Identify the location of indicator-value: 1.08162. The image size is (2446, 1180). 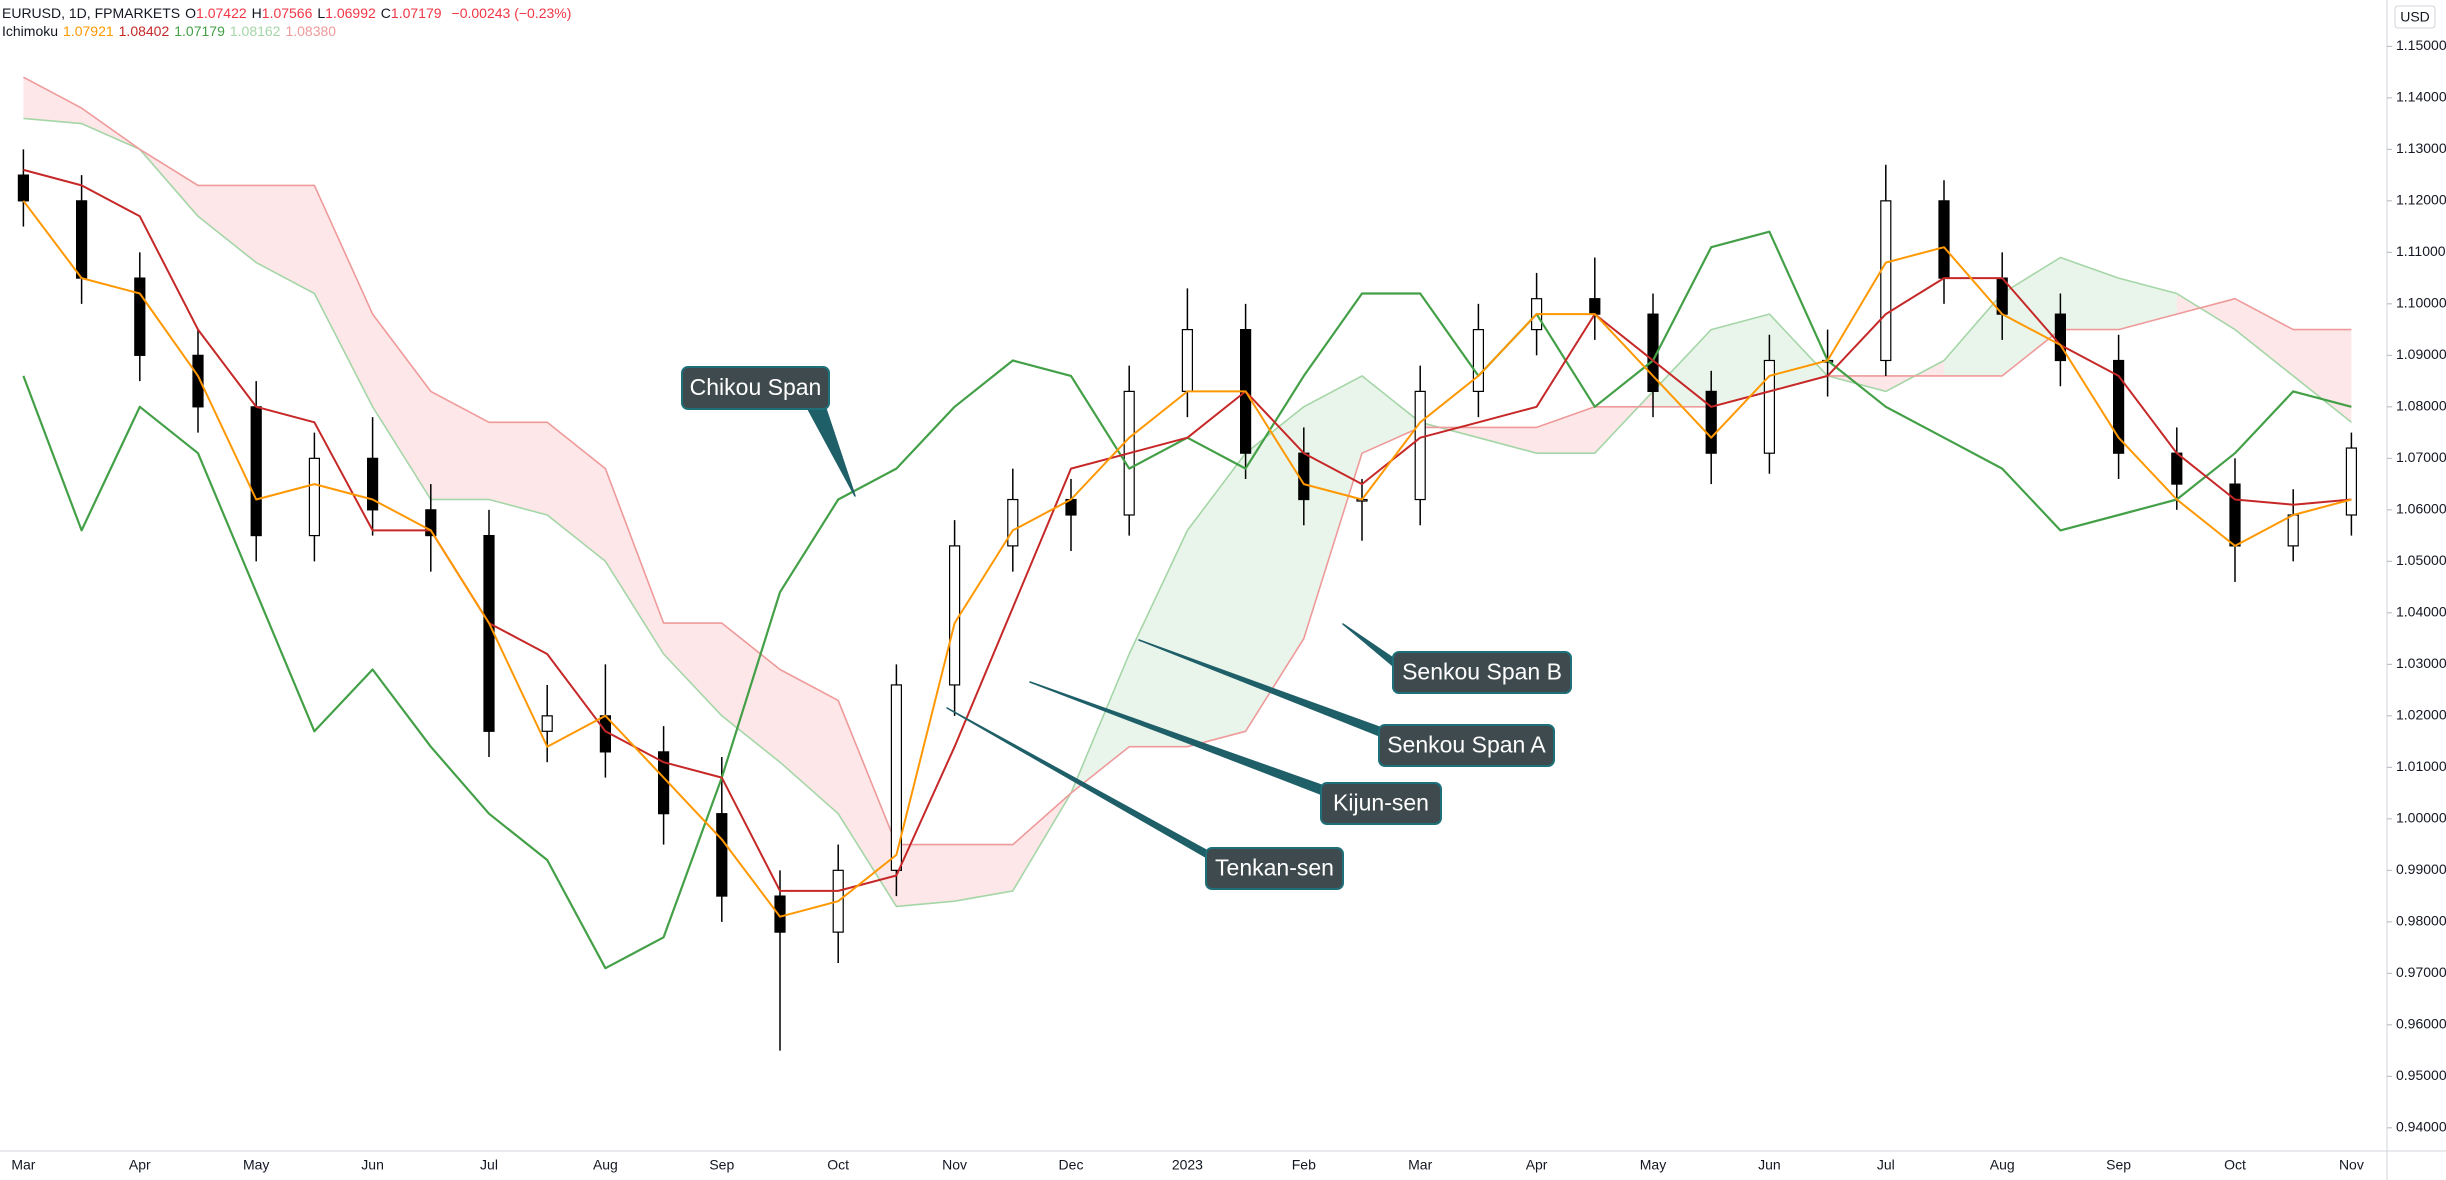
(255, 31).